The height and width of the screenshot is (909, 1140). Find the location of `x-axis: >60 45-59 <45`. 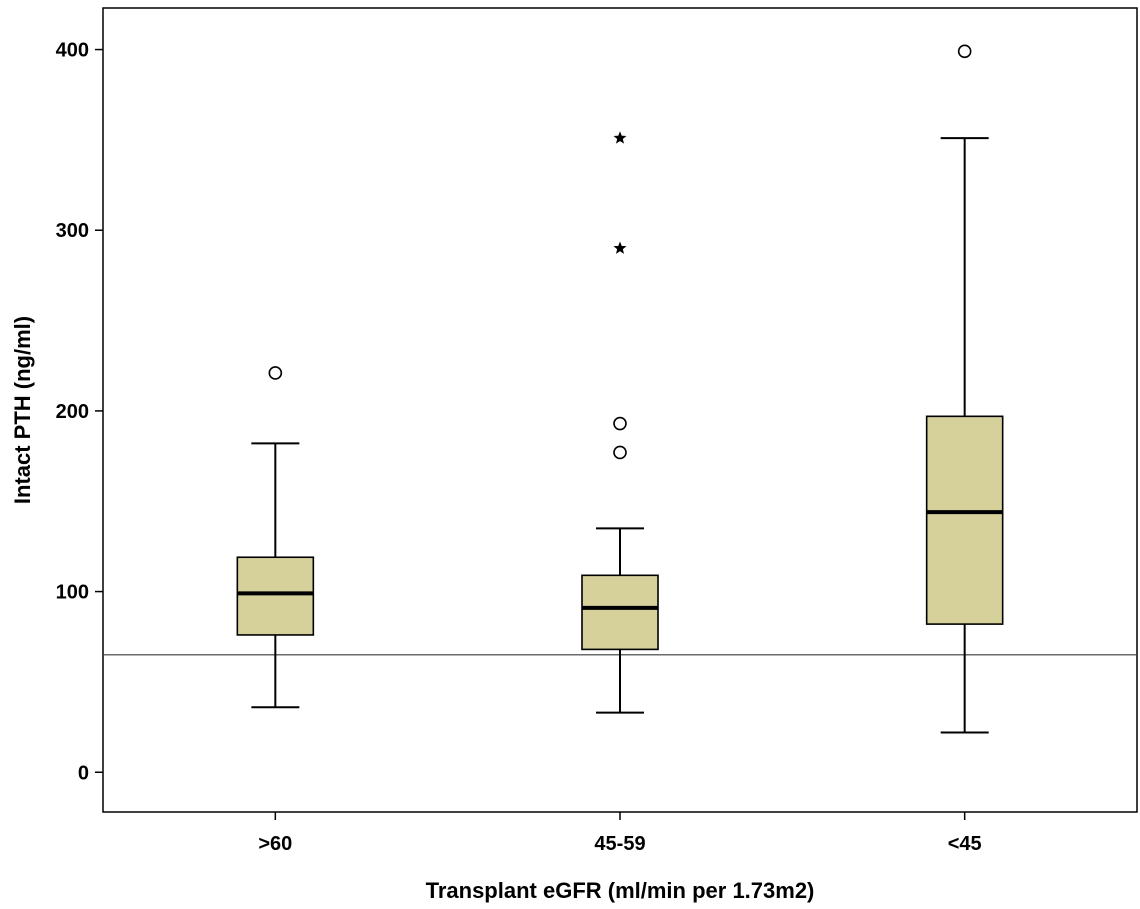

x-axis: >60 45-59 <45 is located at coordinates (620, 833).